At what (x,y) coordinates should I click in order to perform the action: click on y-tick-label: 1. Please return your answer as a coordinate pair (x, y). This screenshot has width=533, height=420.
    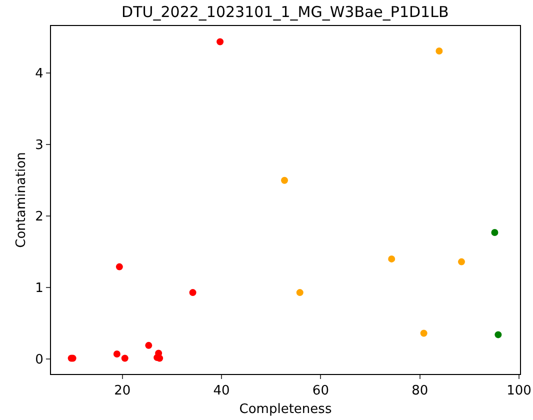
    Looking at the image, I should click on (39, 288).